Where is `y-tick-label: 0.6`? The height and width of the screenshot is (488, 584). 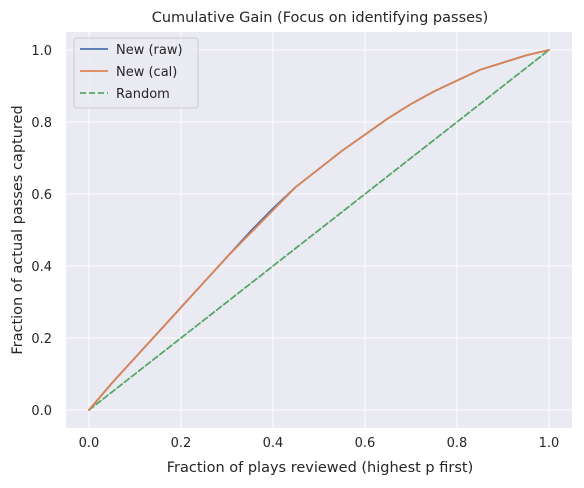 y-tick-label: 0.6 is located at coordinates (41, 195).